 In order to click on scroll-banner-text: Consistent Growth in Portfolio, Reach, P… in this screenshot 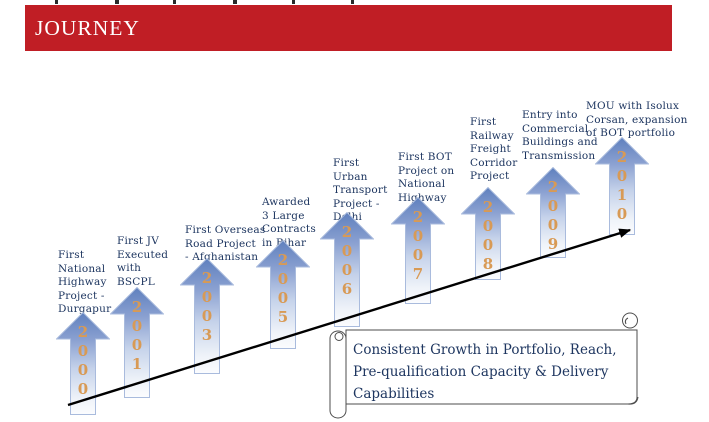, I will do `click(485, 372)`.